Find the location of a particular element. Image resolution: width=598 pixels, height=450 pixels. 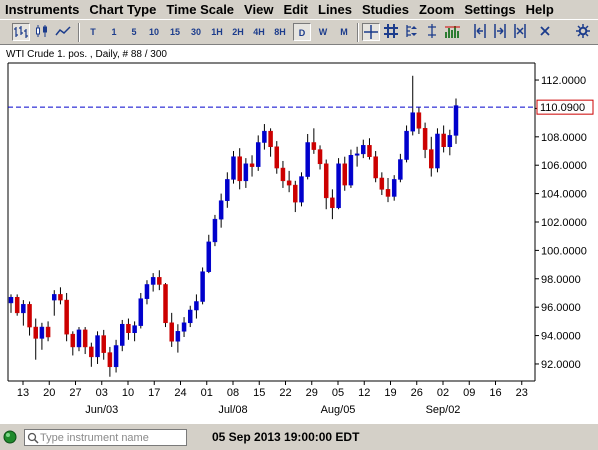

period-button-t: T is located at coordinates (93, 32).